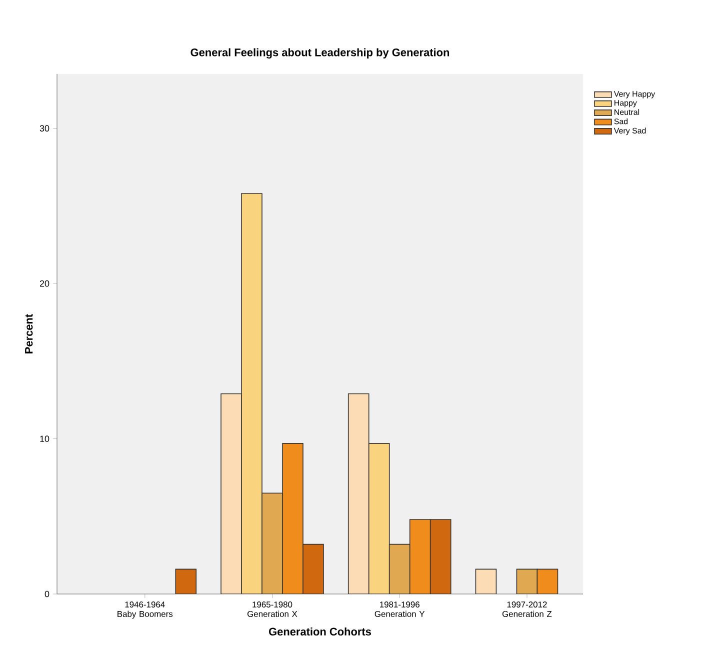  I want to click on x-tick-label: 1981-1996 Generation Y, so click(399, 609).